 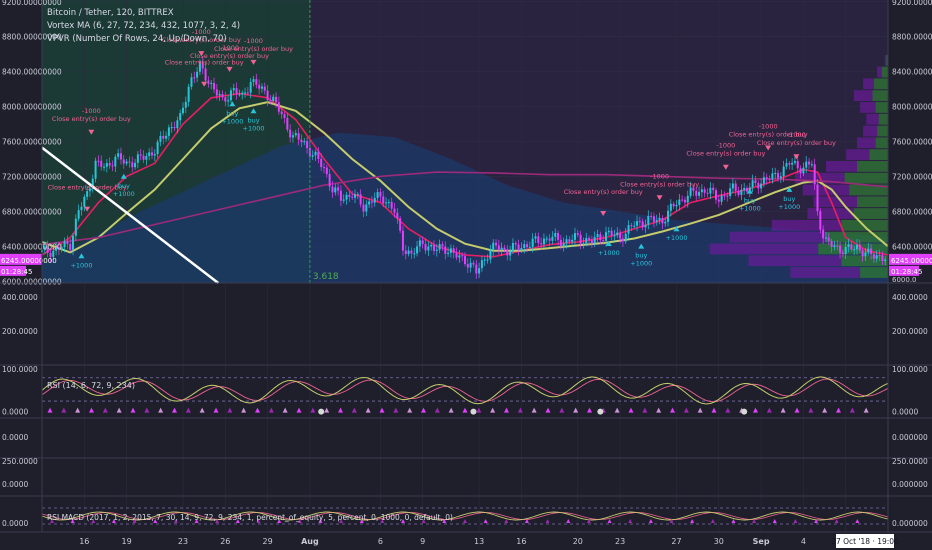 I want to click on trade-label: buy, so click(x=253, y=120).